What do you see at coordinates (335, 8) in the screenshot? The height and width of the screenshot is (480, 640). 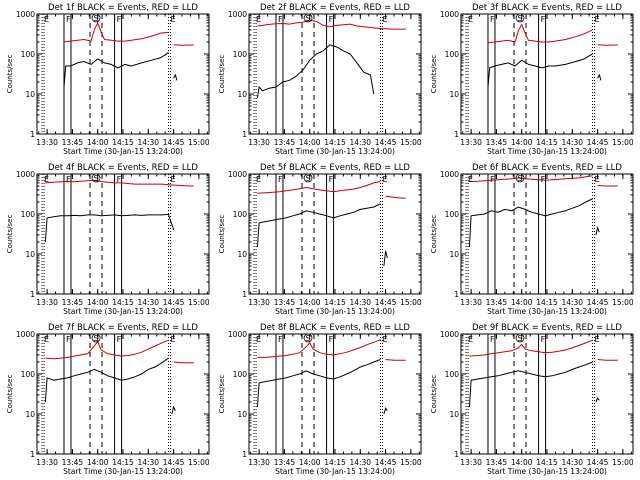 I see `panel-title: Det 2f BLACK = Events, RED = LLD` at bounding box center [335, 8].